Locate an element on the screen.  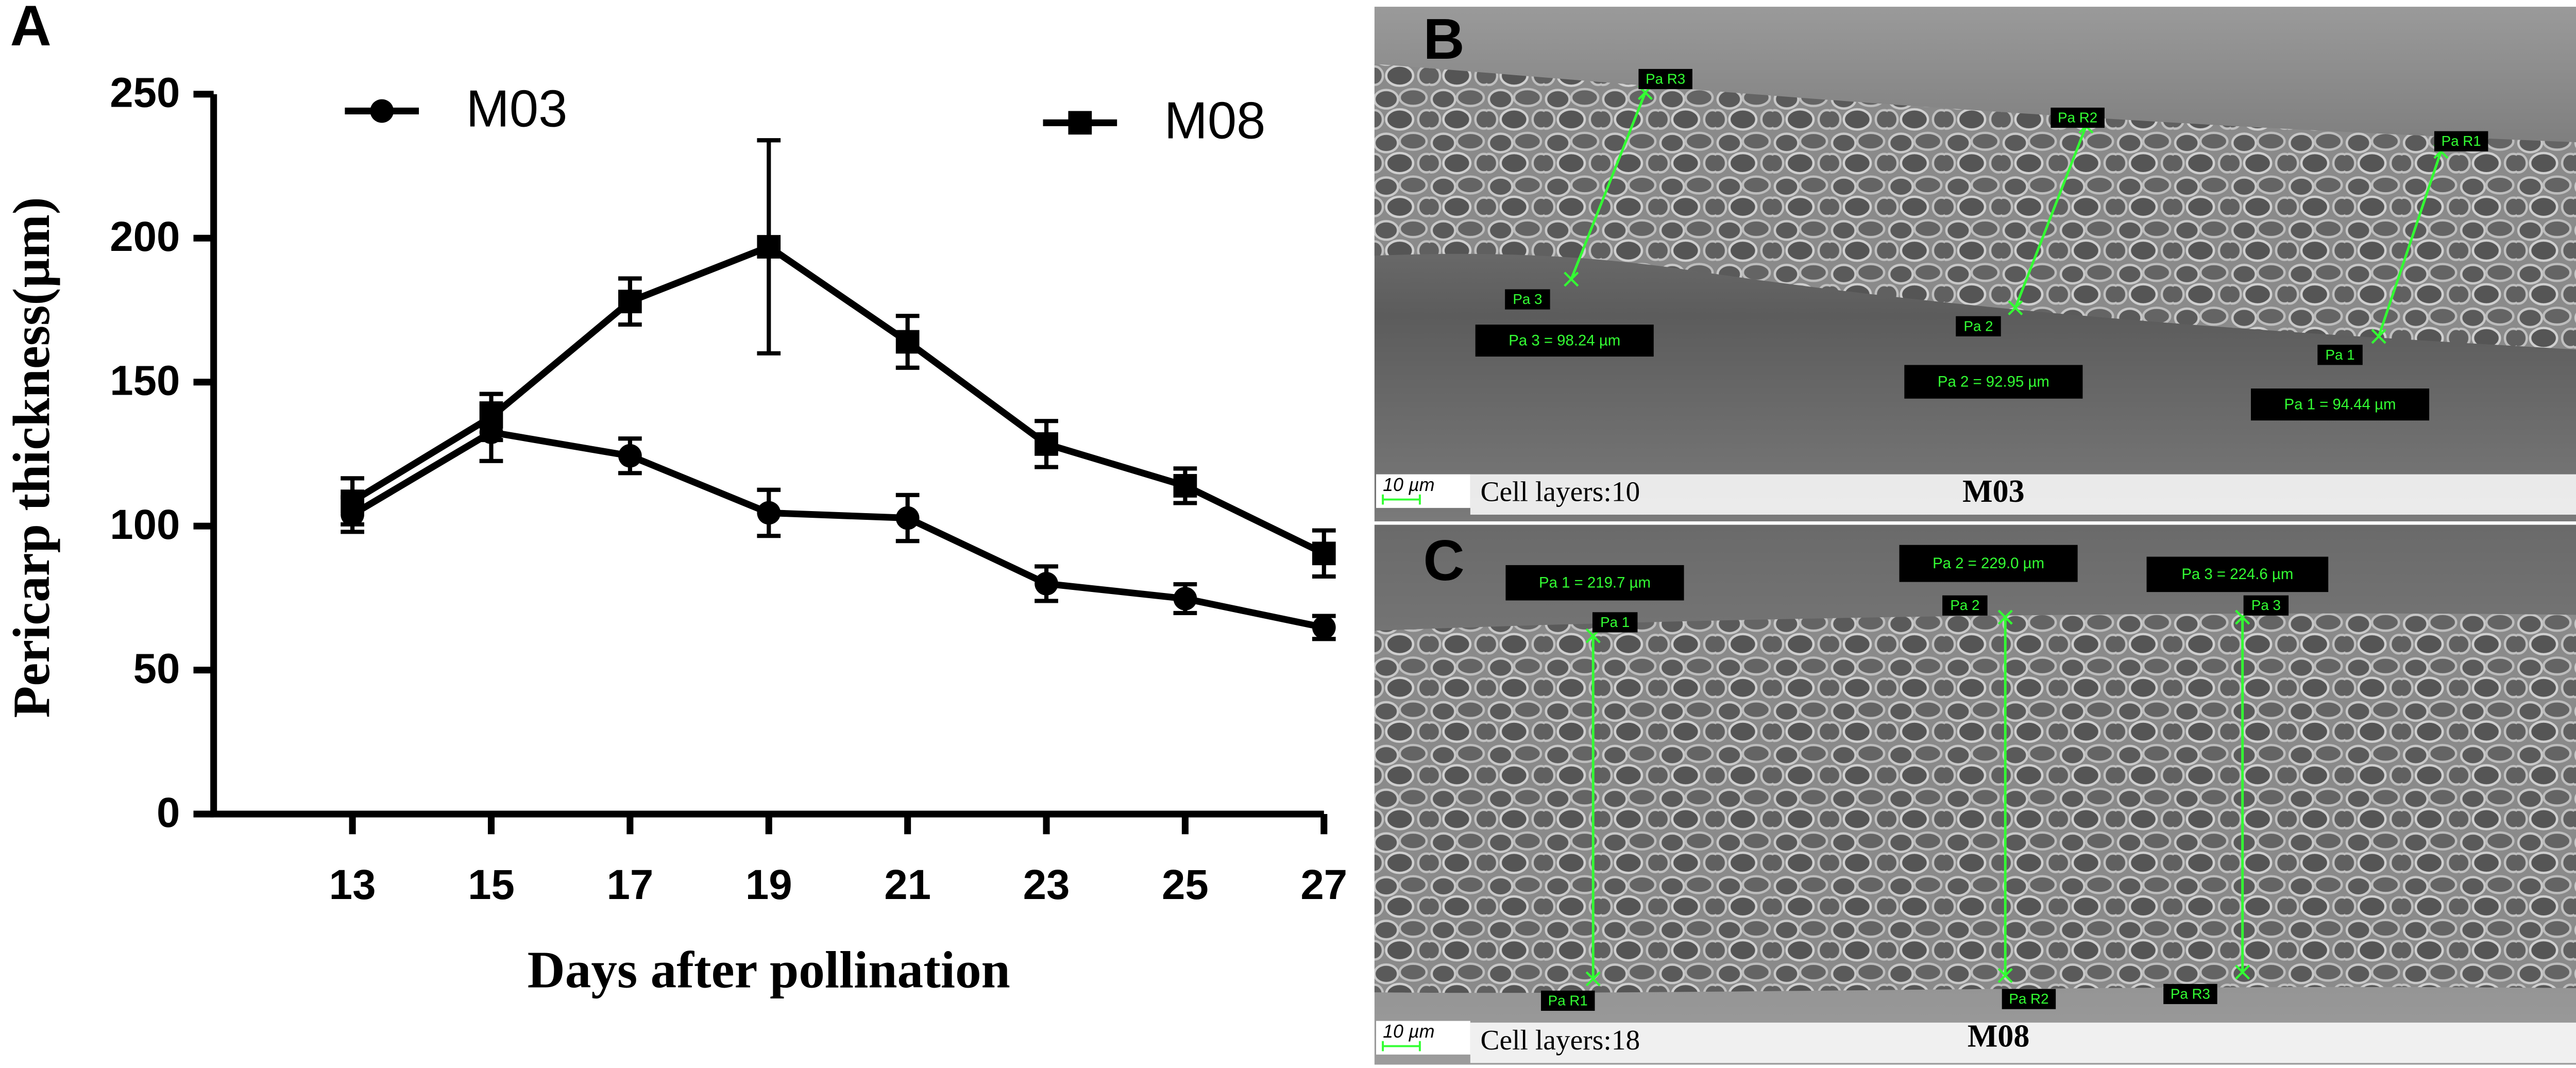
caption: Cell layers:10 is located at coordinates (1560, 493).